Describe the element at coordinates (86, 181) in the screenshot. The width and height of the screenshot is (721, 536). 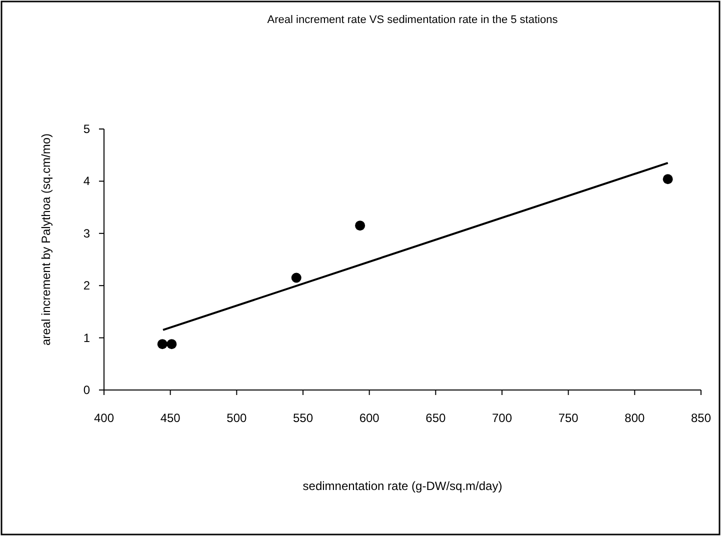
I see `y-tick-label: 4` at that location.